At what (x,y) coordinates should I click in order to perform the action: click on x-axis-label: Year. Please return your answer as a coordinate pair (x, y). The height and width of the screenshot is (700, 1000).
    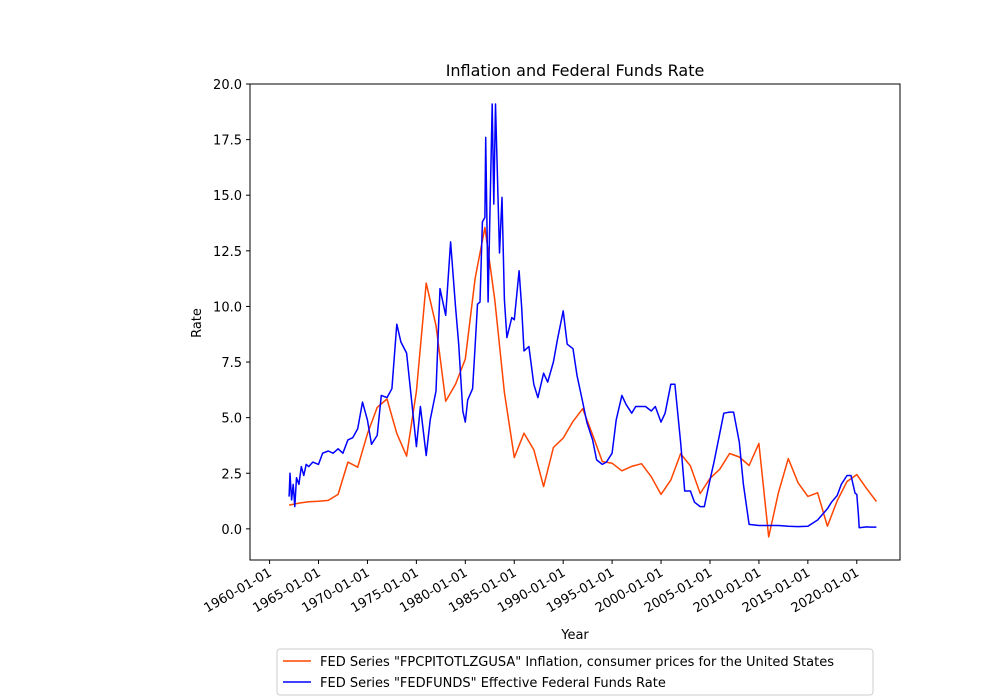
    Looking at the image, I should click on (574, 635).